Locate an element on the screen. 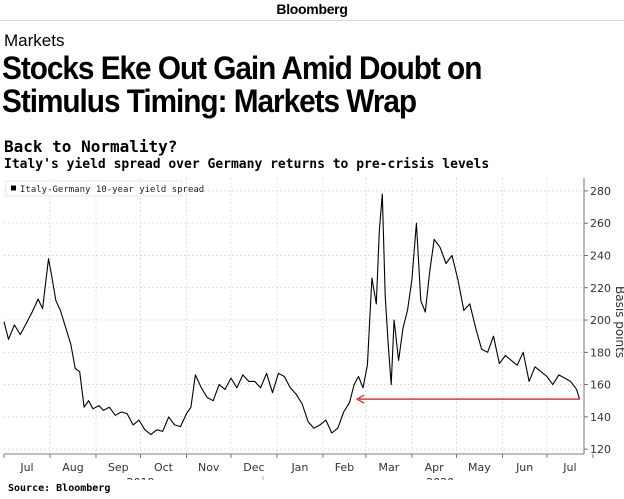 This screenshot has height=499, width=624. x-tick-label: Jan is located at coordinates (299, 467).